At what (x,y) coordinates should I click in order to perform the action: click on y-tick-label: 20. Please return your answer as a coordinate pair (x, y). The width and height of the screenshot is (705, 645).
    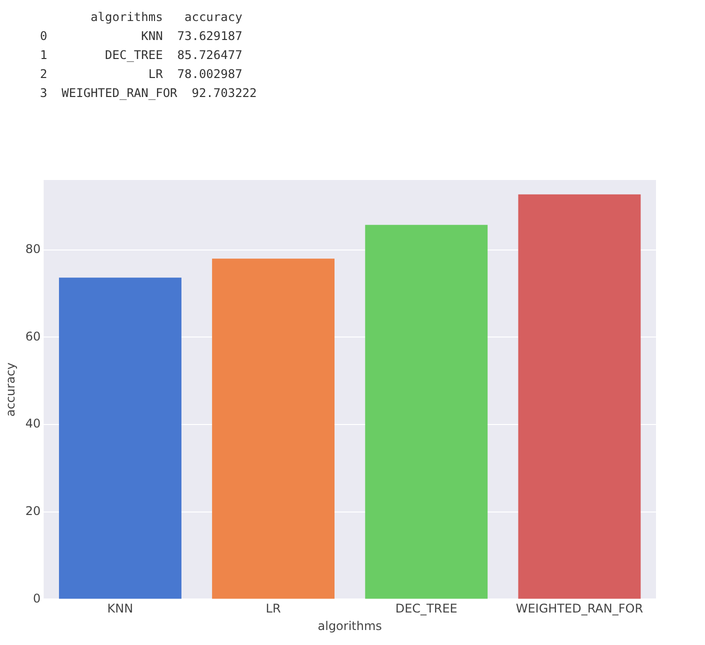
    Looking at the image, I should click on (33, 511).